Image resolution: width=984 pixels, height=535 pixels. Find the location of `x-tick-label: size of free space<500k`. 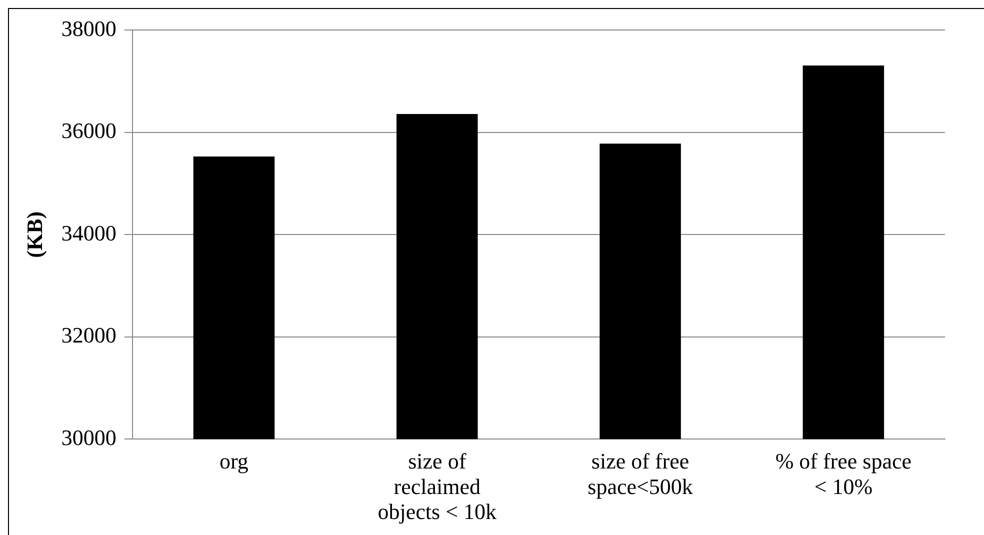

x-tick-label: size of free space<500k is located at coordinates (640, 473).